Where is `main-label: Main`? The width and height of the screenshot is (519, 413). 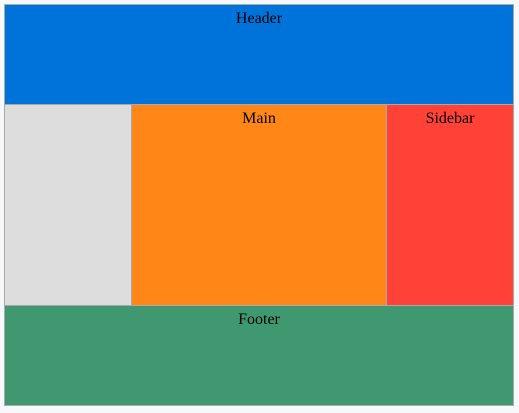 main-label: Main is located at coordinates (259, 118).